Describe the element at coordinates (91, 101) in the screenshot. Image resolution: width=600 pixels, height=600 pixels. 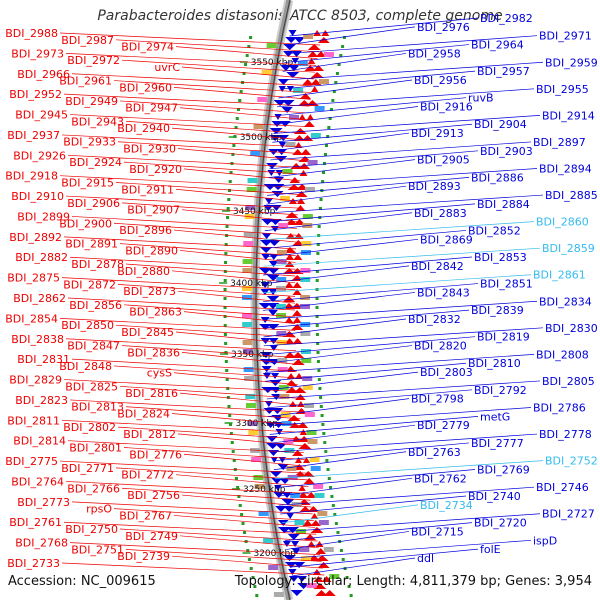
I see `gene-label-reverse: BDI_2949` at that location.